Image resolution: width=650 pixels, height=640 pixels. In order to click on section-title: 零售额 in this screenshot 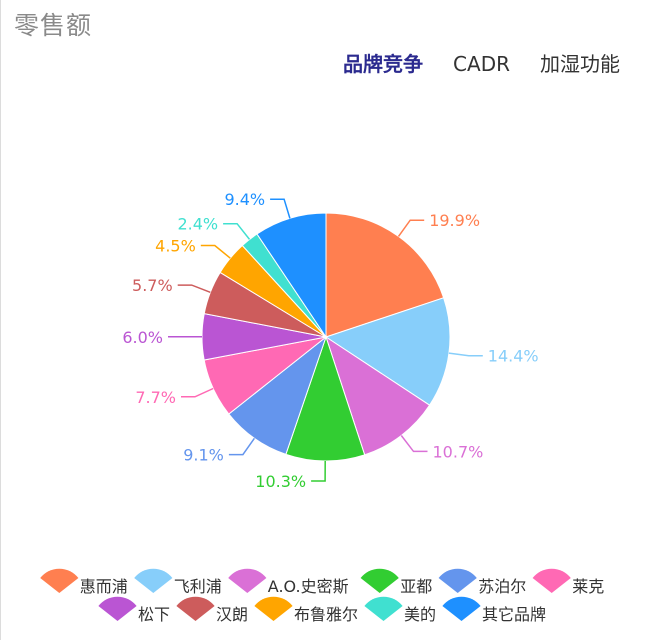, I will do `click(53, 25)`.